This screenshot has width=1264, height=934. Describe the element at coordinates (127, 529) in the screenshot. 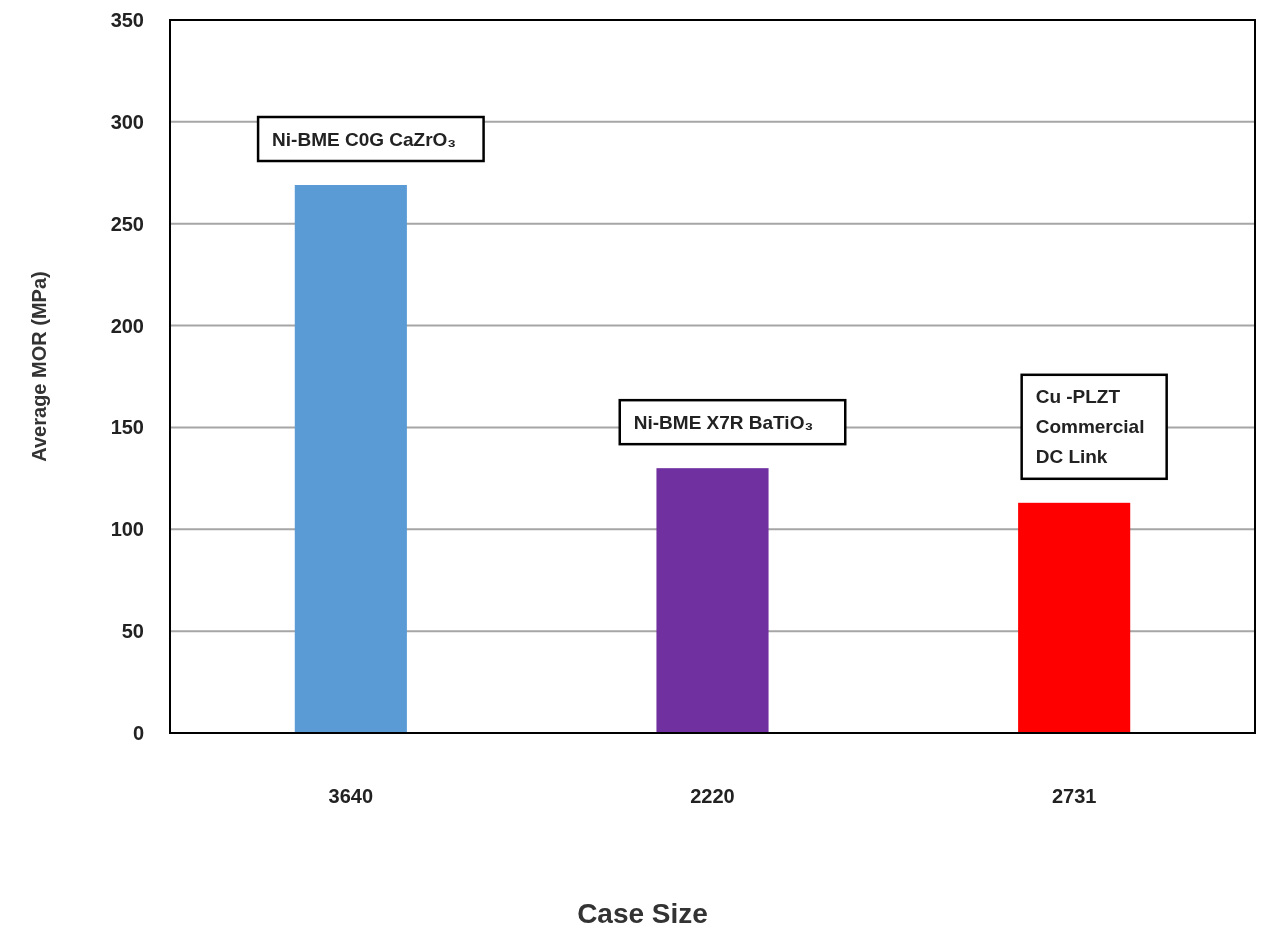

I see `y-tick-label: 100` at that location.